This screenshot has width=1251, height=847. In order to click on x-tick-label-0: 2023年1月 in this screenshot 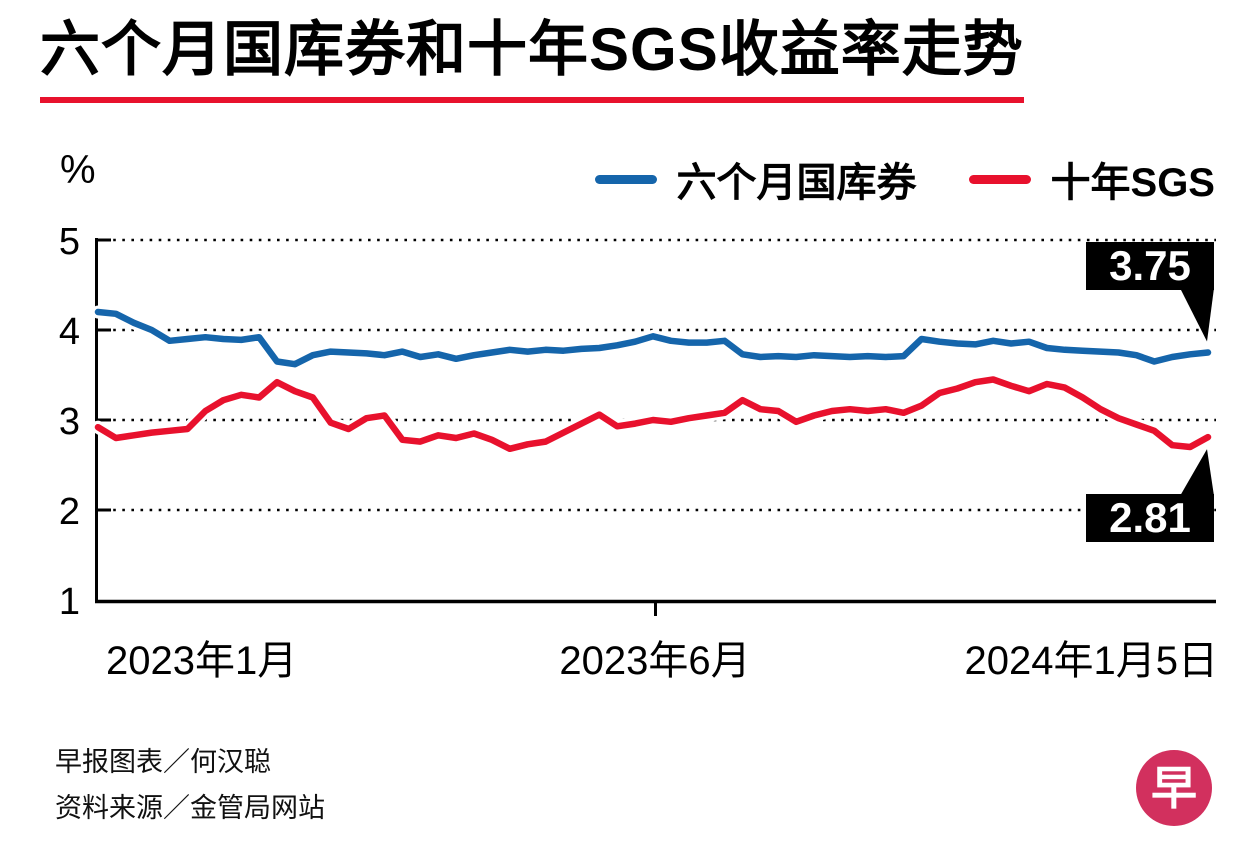, I will do `click(201, 661)`.